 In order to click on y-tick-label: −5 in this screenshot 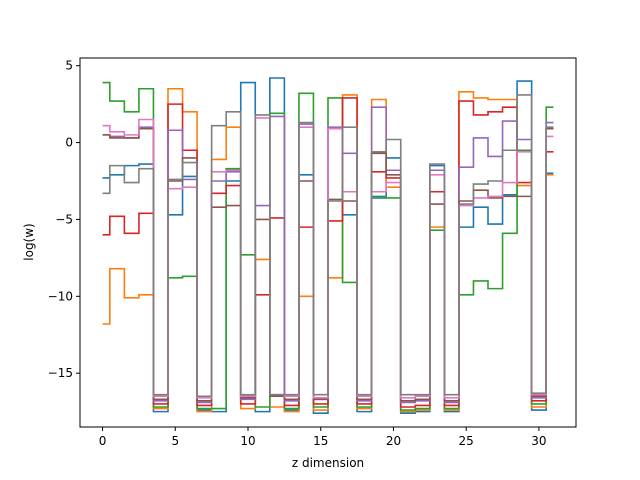, I will do `click(64, 219)`.